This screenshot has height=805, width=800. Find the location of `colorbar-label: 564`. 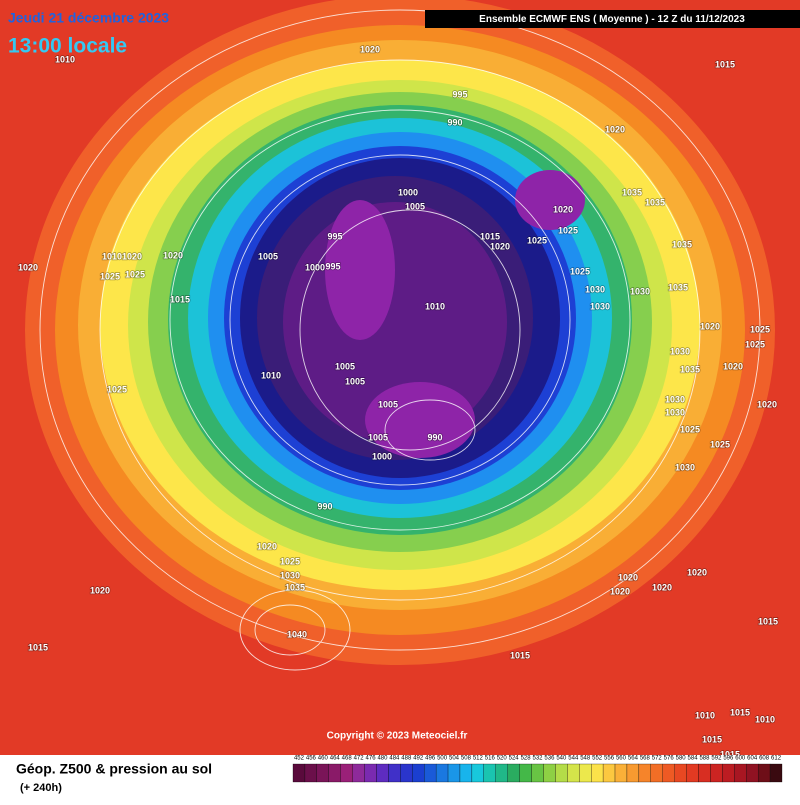

colorbar-label: 564 is located at coordinates (633, 759).